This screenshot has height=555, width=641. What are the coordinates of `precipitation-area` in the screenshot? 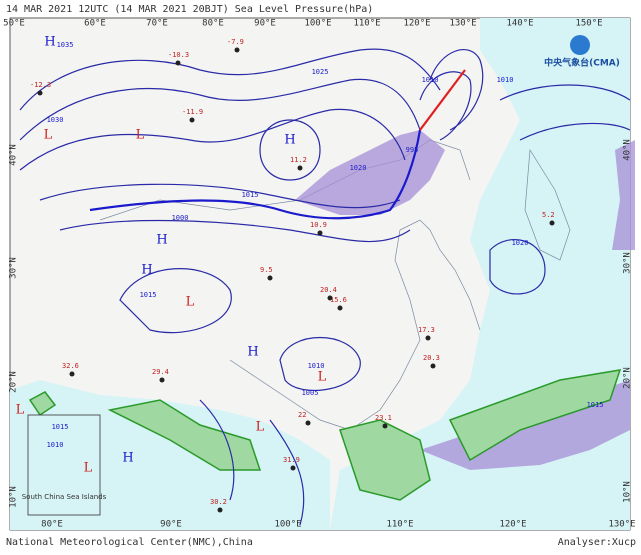 It's located at (623, 195).